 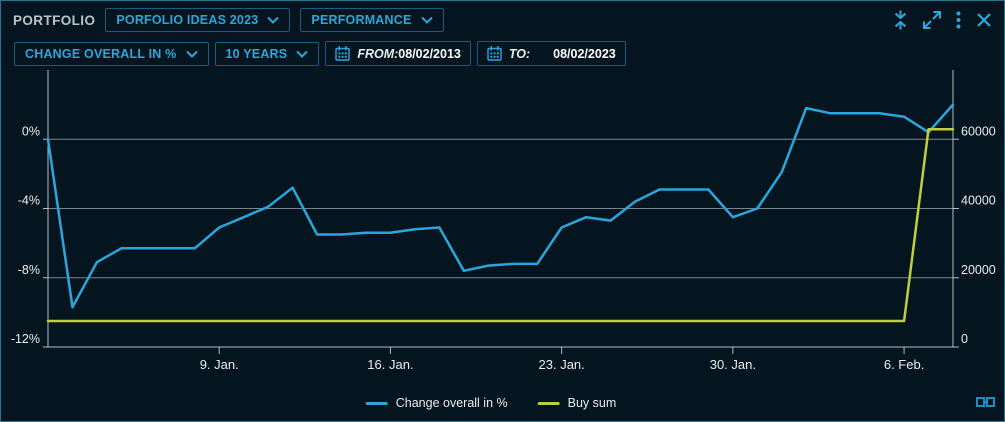 I want to click on date-from-field: FROM: 08/02/2013, so click(x=398, y=53).